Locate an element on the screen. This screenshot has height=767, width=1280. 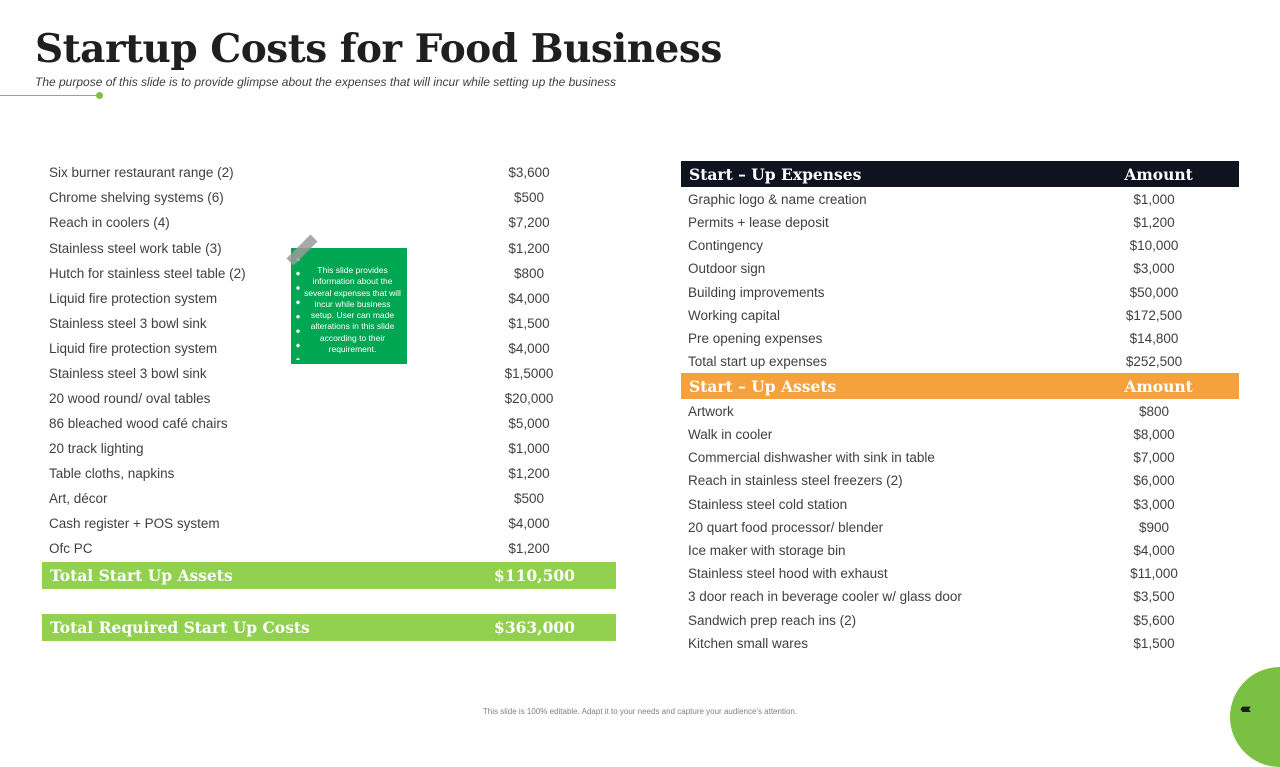
row-name: Walk in cooler is located at coordinates (730, 434).